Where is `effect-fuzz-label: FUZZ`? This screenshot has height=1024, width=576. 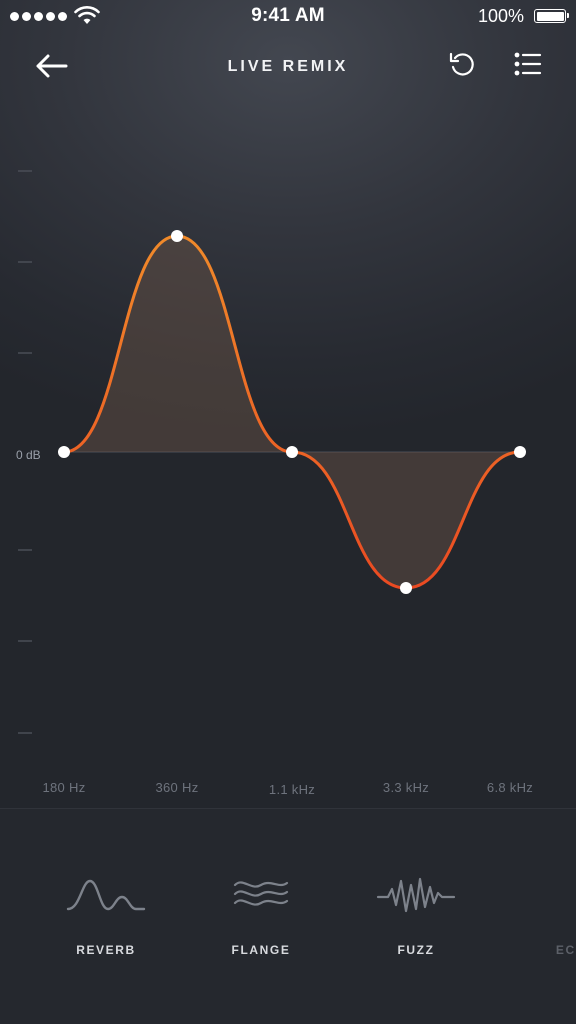 effect-fuzz-label: FUZZ is located at coordinates (416, 950).